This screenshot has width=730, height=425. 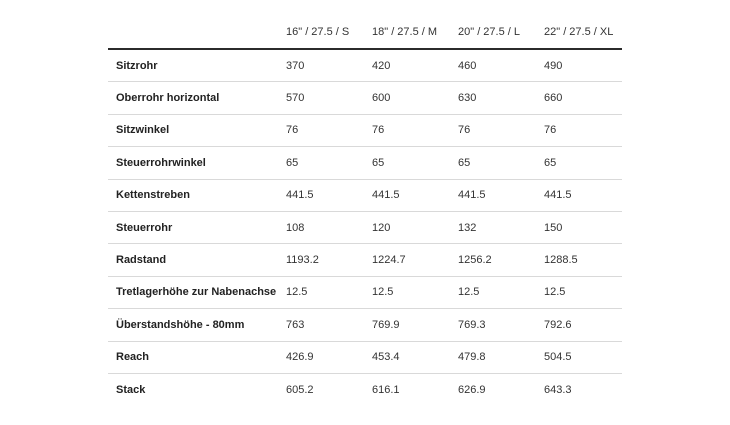 I want to click on row-label: Oberrohr horizontal, so click(x=193, y=98).